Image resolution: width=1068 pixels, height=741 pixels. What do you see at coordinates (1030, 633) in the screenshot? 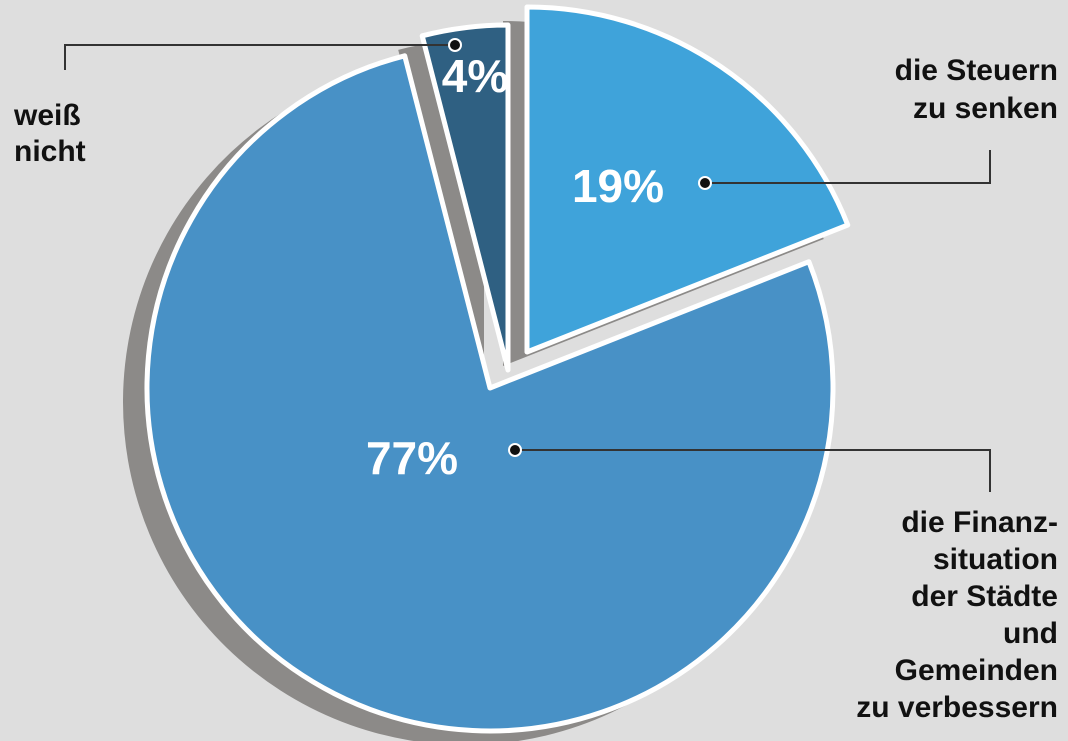
I see `category-label-line: und` at bounding box center [1030, 633].